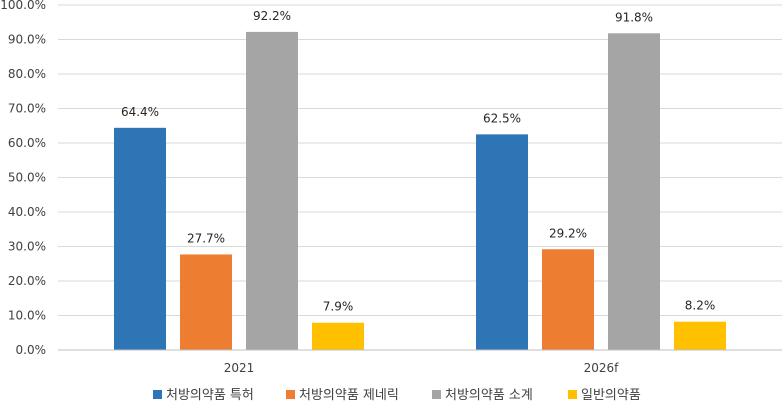  Describe the element at coordinates (210, 395) in the screenshot. I see `legend-label: 처방의약품 특허` at that location.